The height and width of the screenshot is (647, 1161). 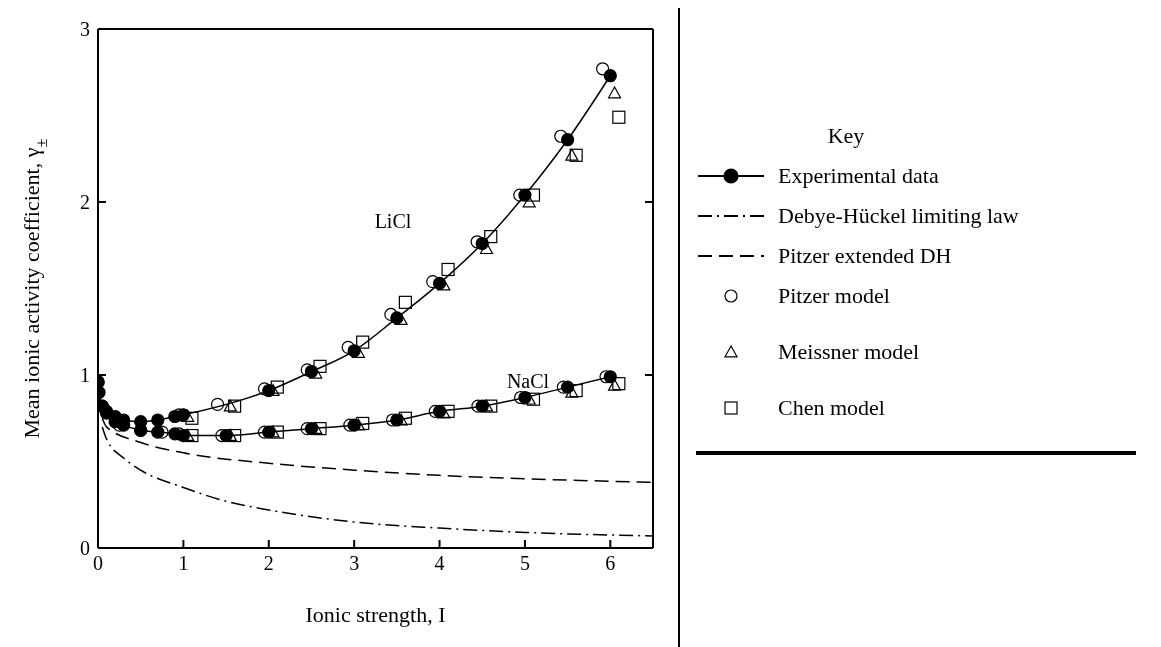 I want to click on y-tick-label: 3, so click(x=85, y=29).